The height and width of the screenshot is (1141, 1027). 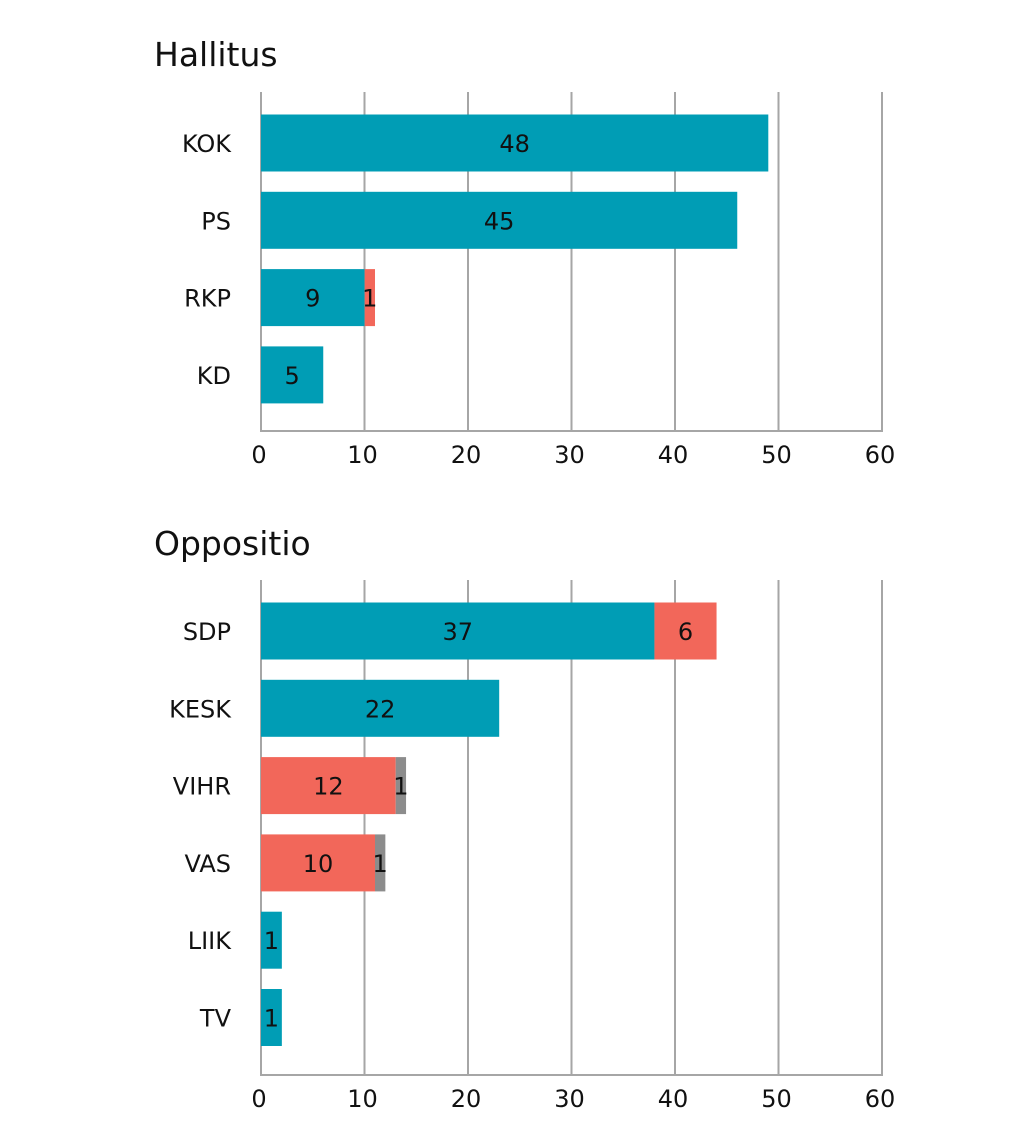 I want to click on oppositio-bar-kesk-teal, so click(x=380, y=708).